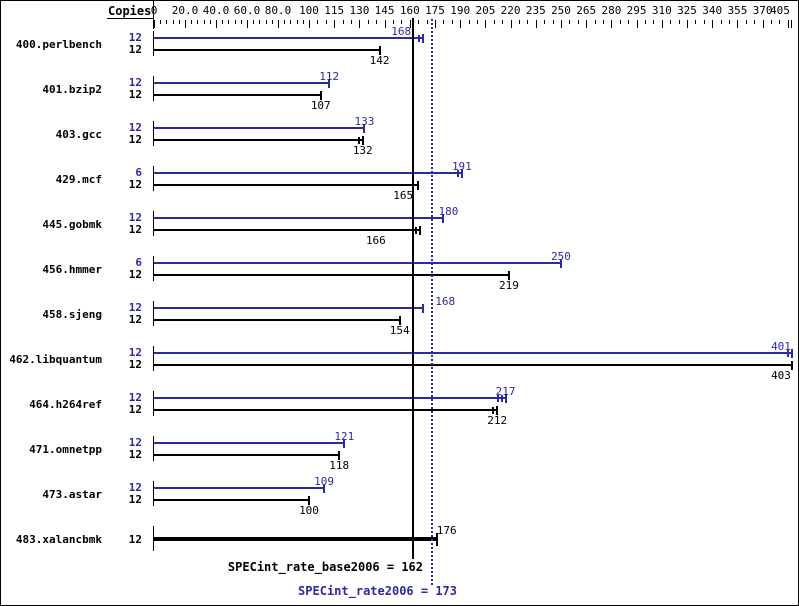  Describe the element at coordinates (561, 10) in the screenshot. I see `axis-tick-label: 250` at that location.